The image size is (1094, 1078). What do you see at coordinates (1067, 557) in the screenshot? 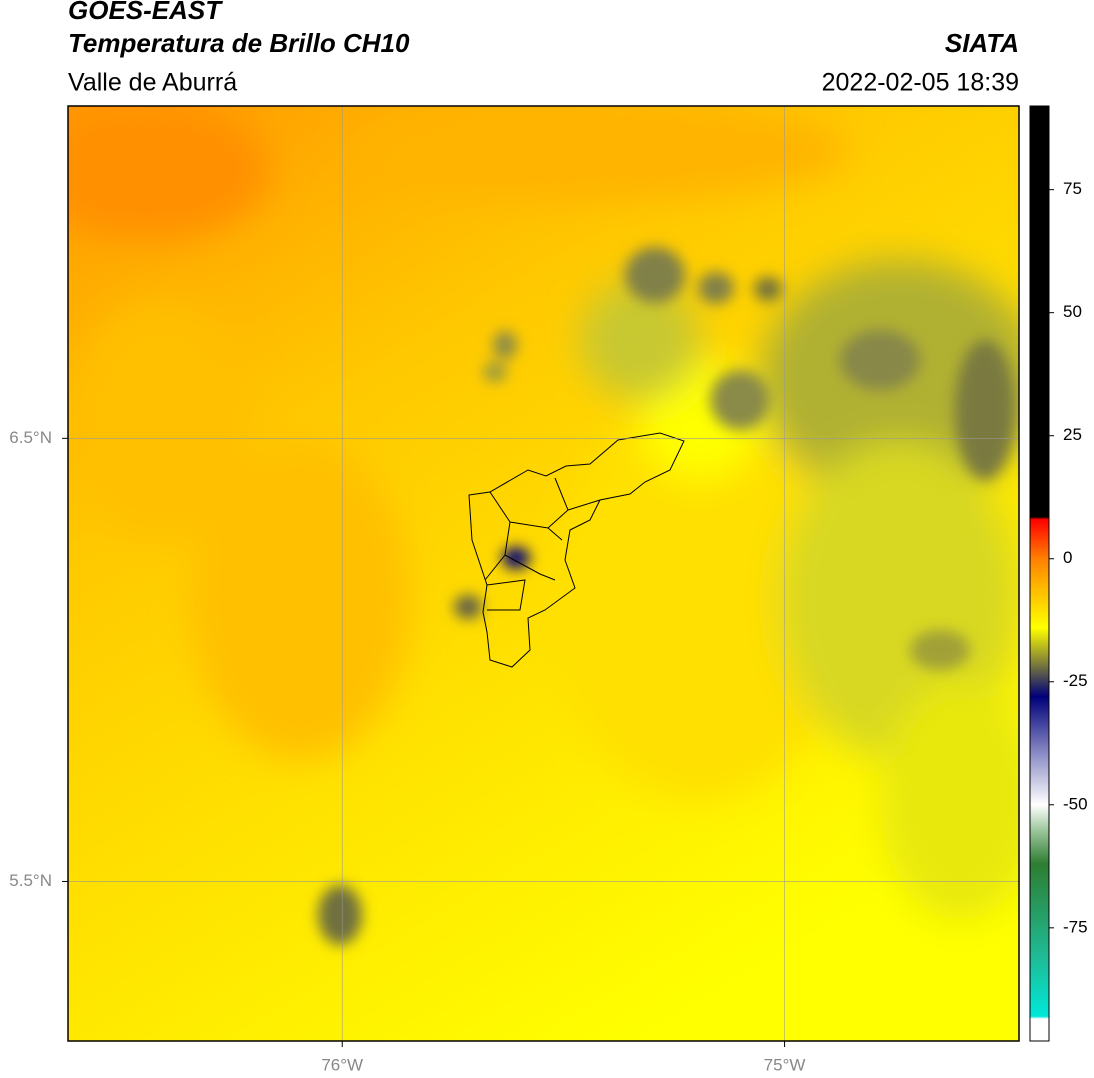
I see `colorbar-tick-label: 0` at bounding box center [1067, 557].